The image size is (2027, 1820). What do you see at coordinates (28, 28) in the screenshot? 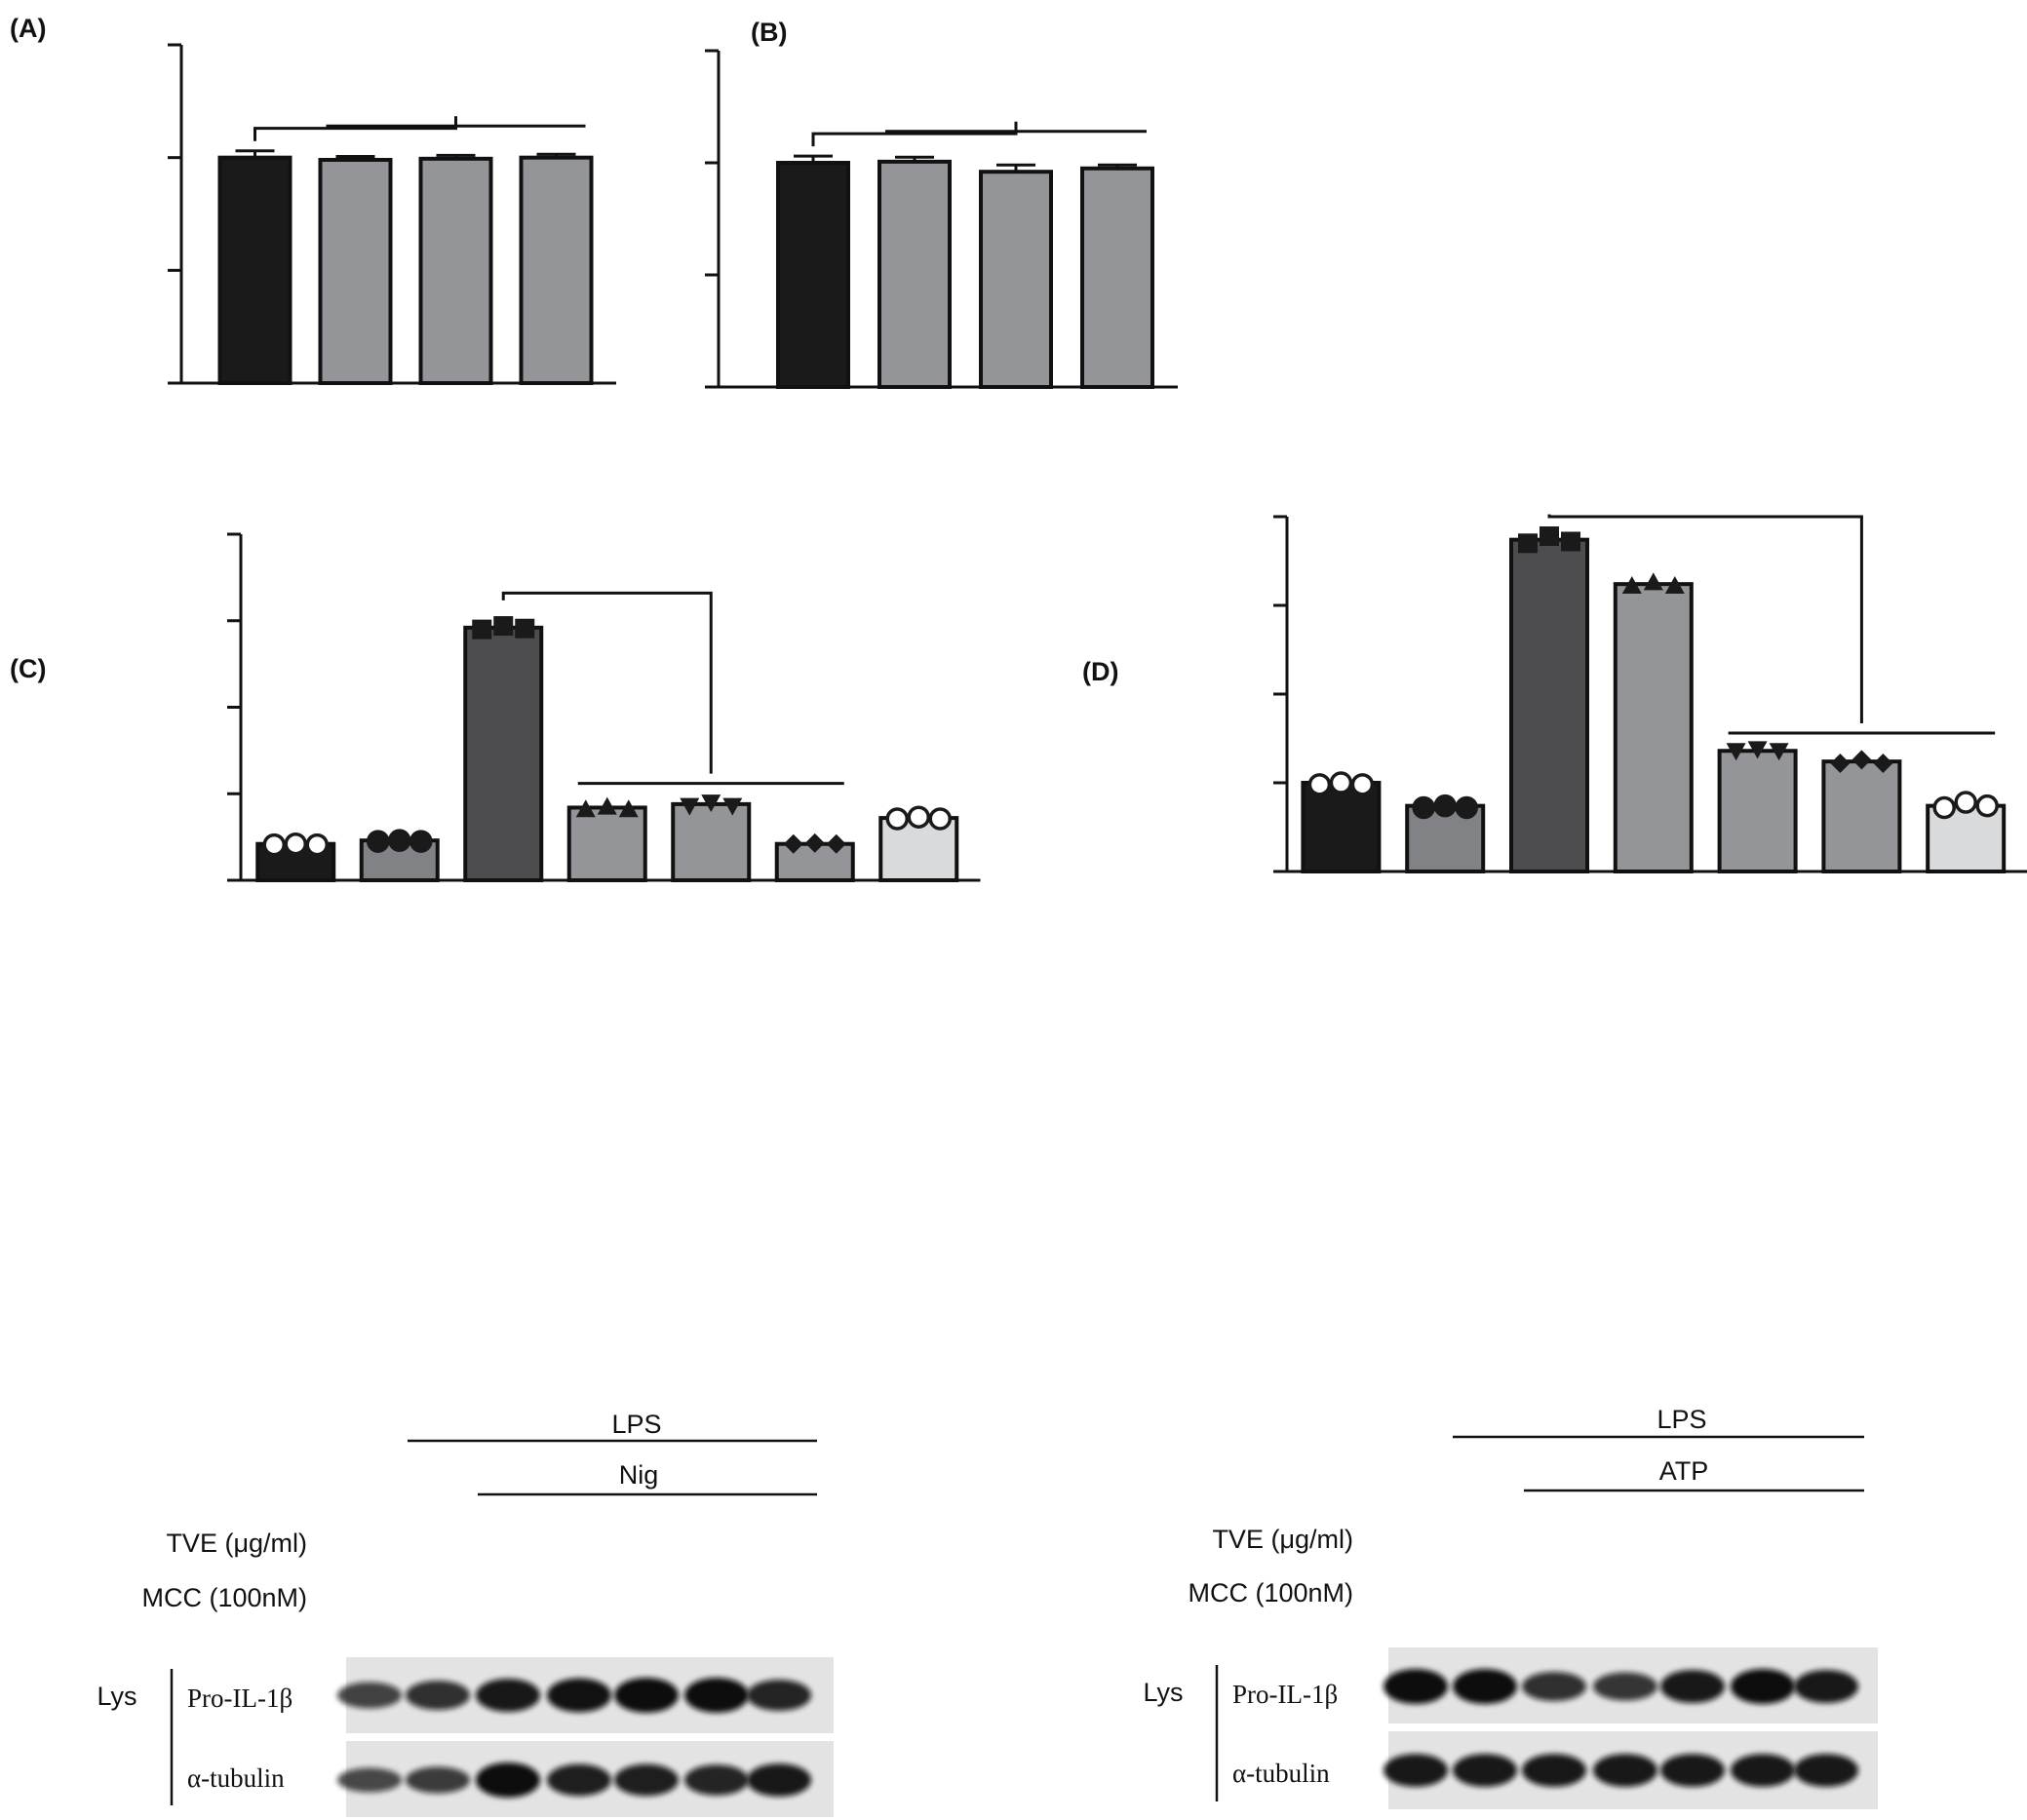
I see `panel-label-a: (A)` at bounding box center [28, 28].